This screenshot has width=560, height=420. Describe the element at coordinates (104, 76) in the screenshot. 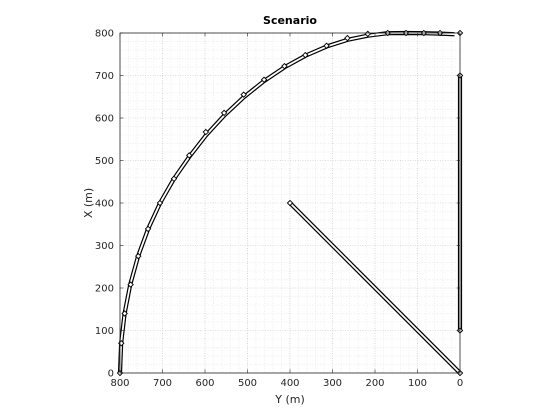

I see `y-tick-label: 700` at that location.